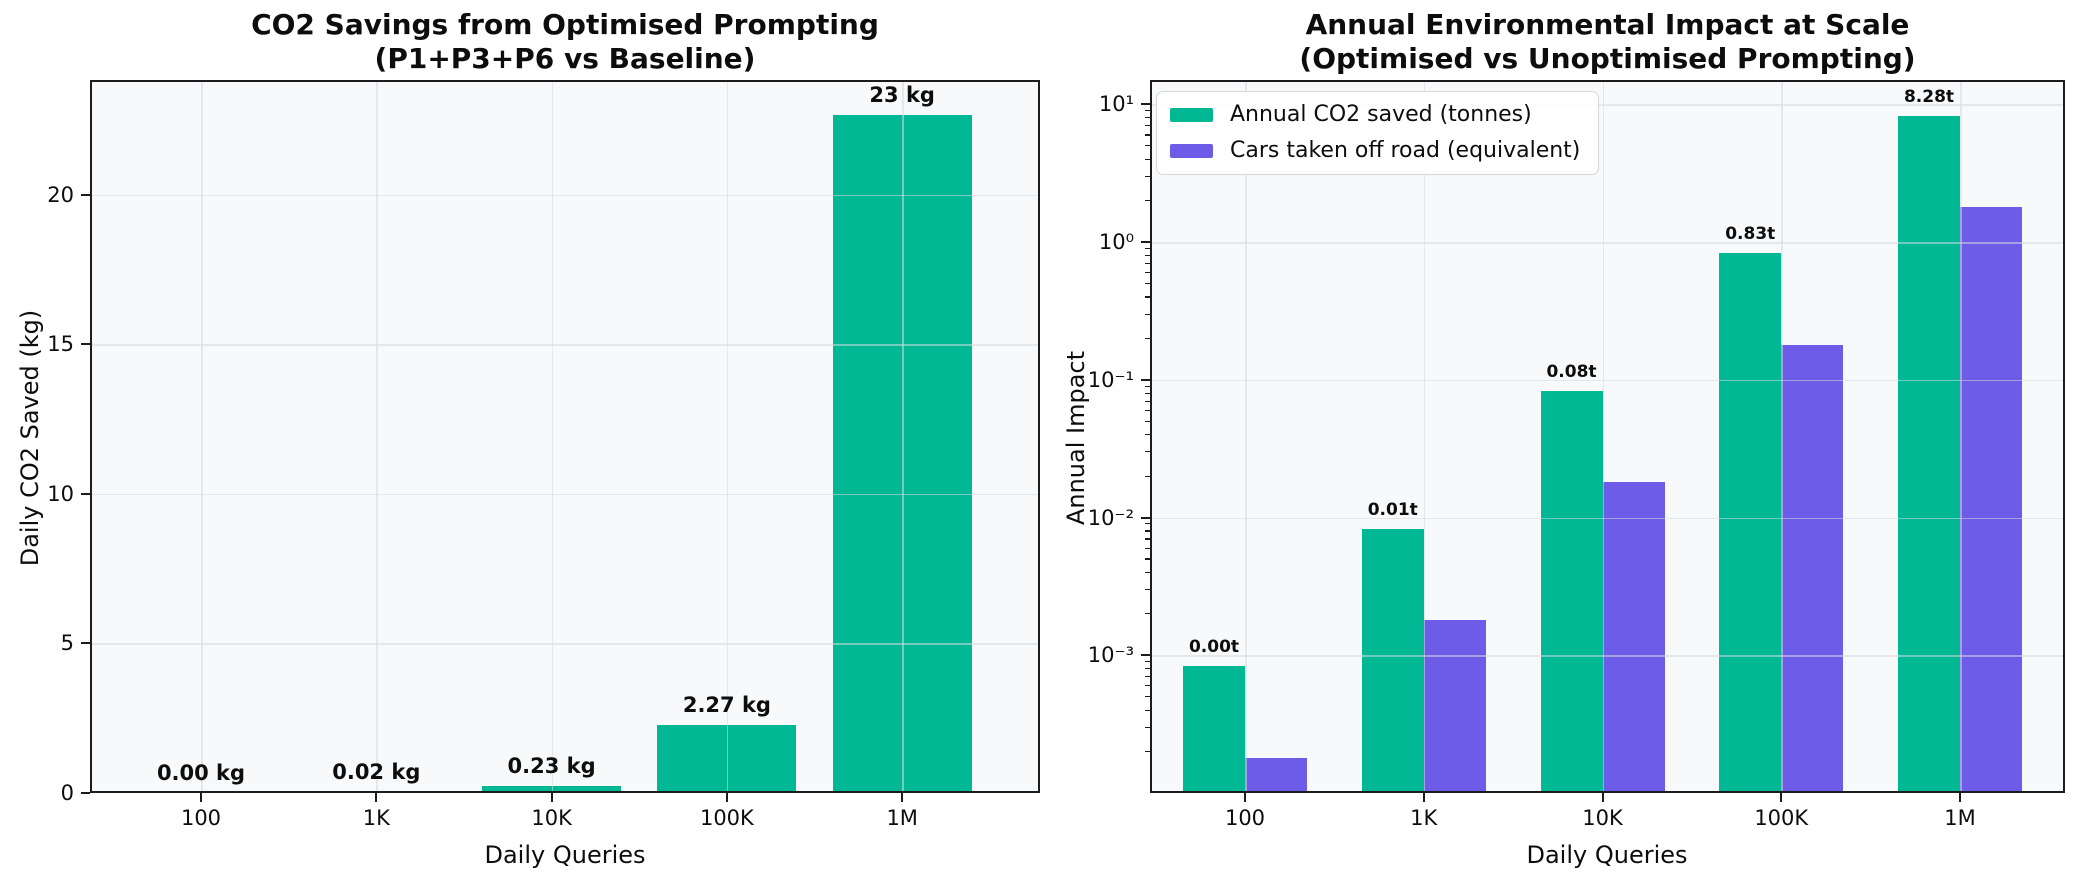 The height and width of the screenshot is (879, 2079). What do you see at coordinates (1607, 58) in the screenshot?
I see `right-chart-title-line2: (Optimised vs Unoptimised Prompting)` at bounding box center [1607, 58].